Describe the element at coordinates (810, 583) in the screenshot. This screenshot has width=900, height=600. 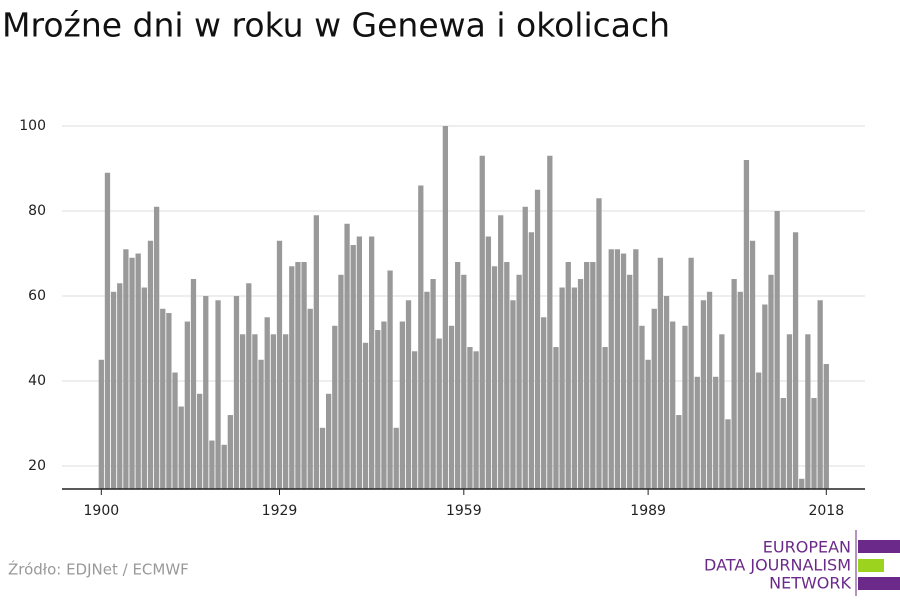
I see `logo-text: NETWORK` at that location.